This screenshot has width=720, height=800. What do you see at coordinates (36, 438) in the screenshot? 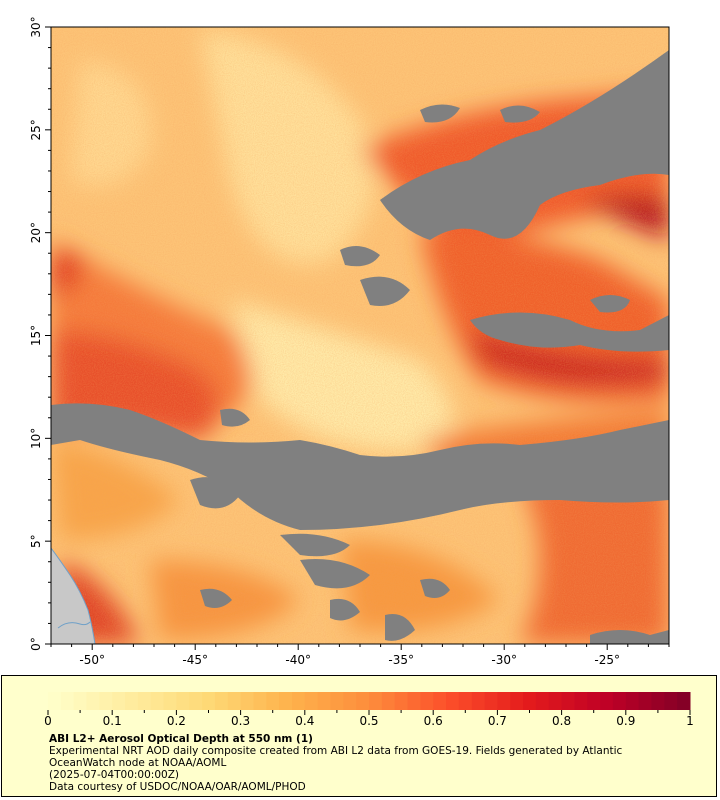
I see `y-tick-label: 10°` at bounding box center [36, 438].